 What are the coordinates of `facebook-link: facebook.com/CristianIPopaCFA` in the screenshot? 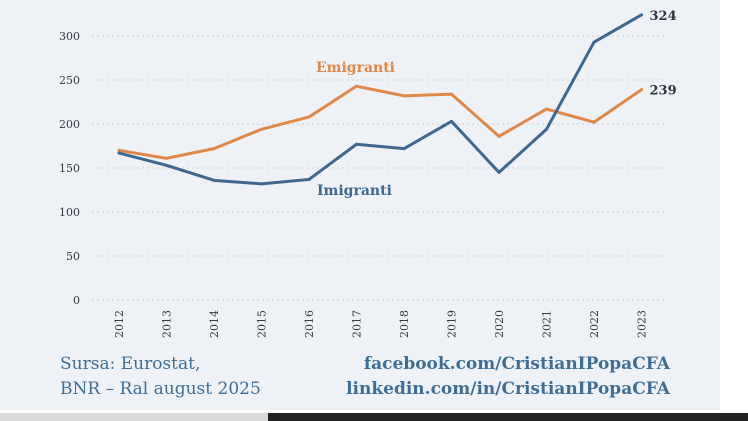 It's located at (516, 364).